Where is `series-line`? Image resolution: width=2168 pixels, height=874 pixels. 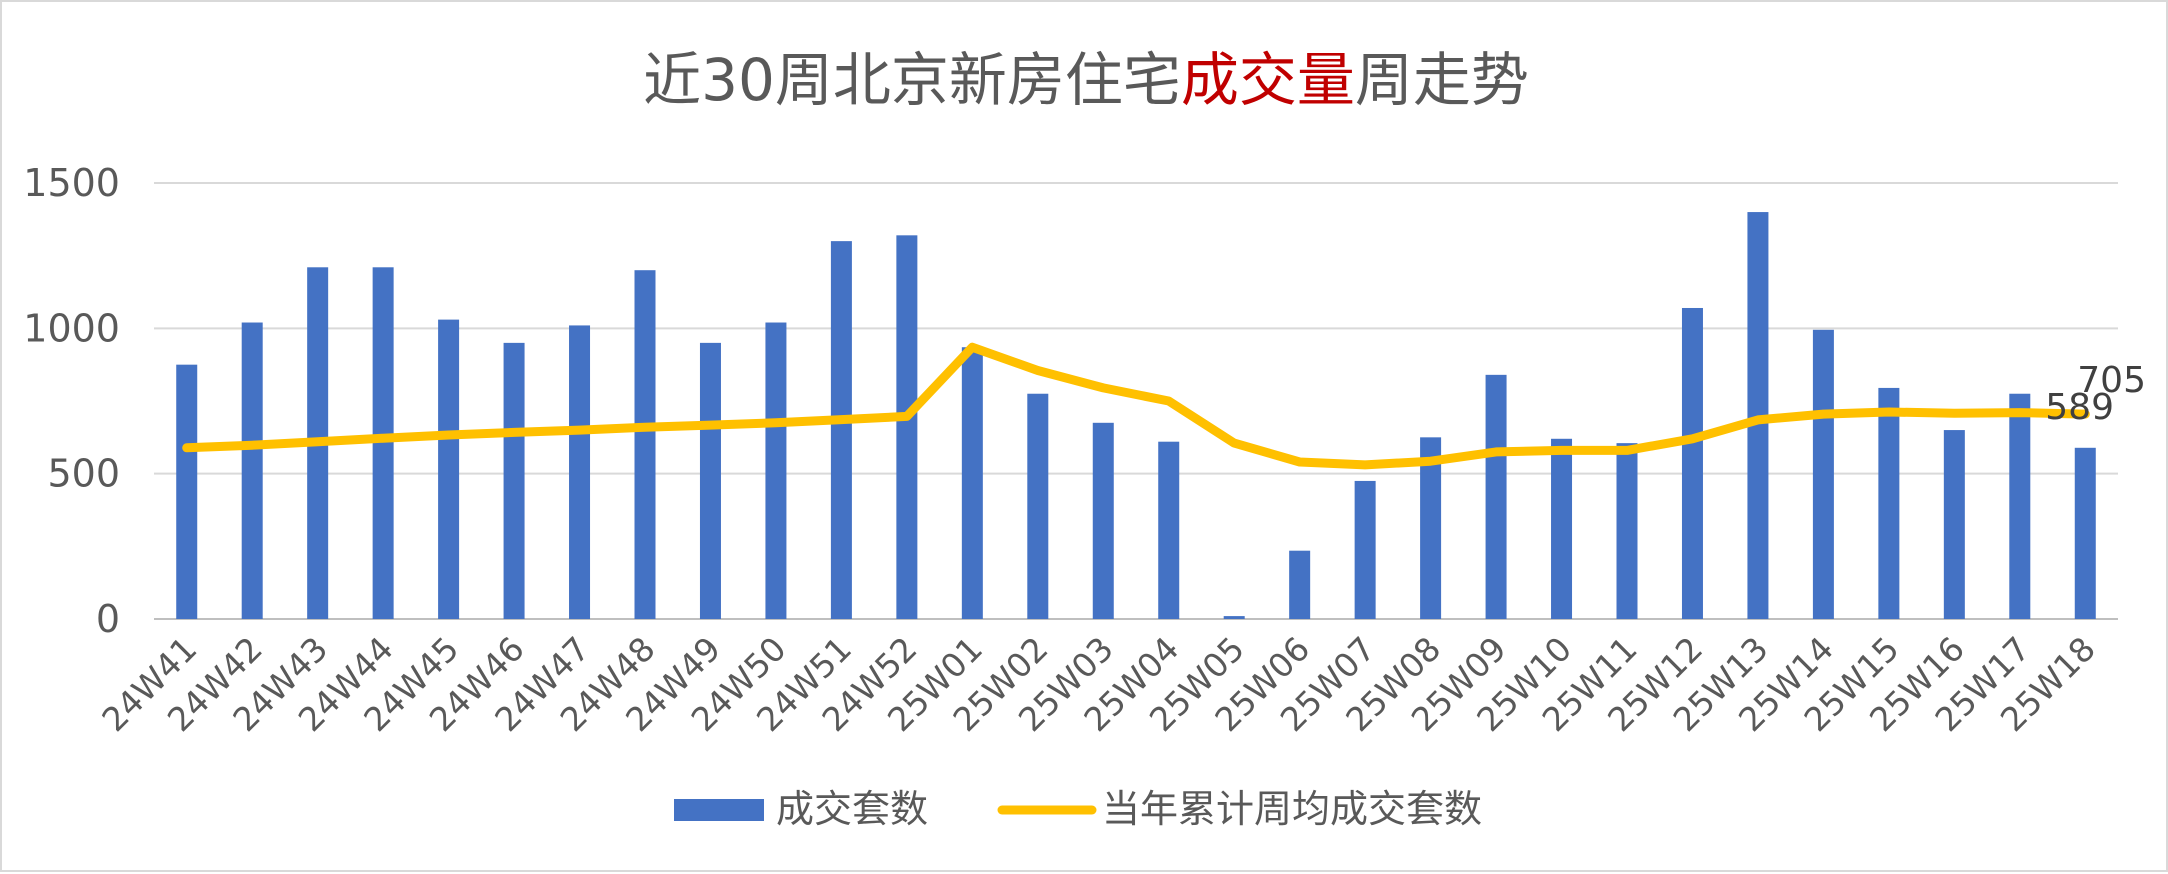
series-line is located at coordinates (1136, 406).